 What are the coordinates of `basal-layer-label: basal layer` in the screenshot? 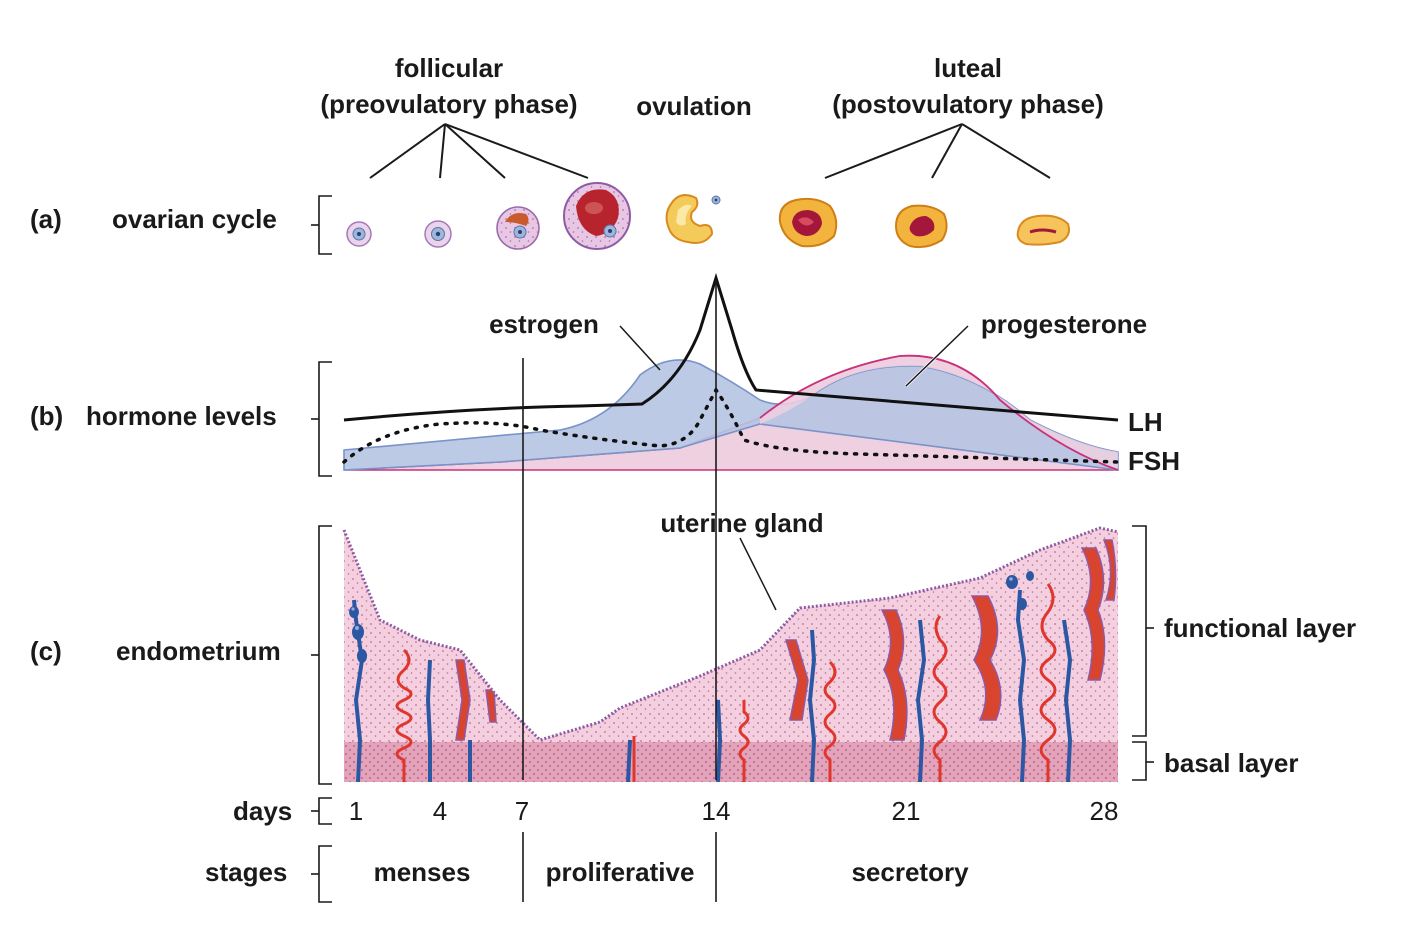 It's located at (1231, 763).